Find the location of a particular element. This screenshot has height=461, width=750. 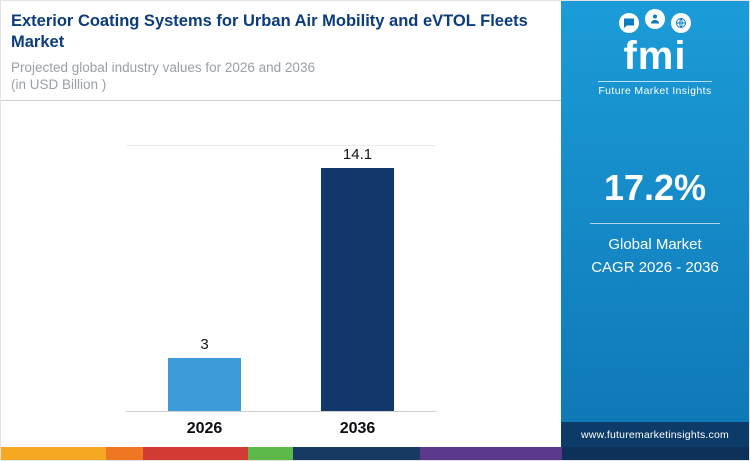

bar-column: 14.1 is located at coordinates (357, 278).